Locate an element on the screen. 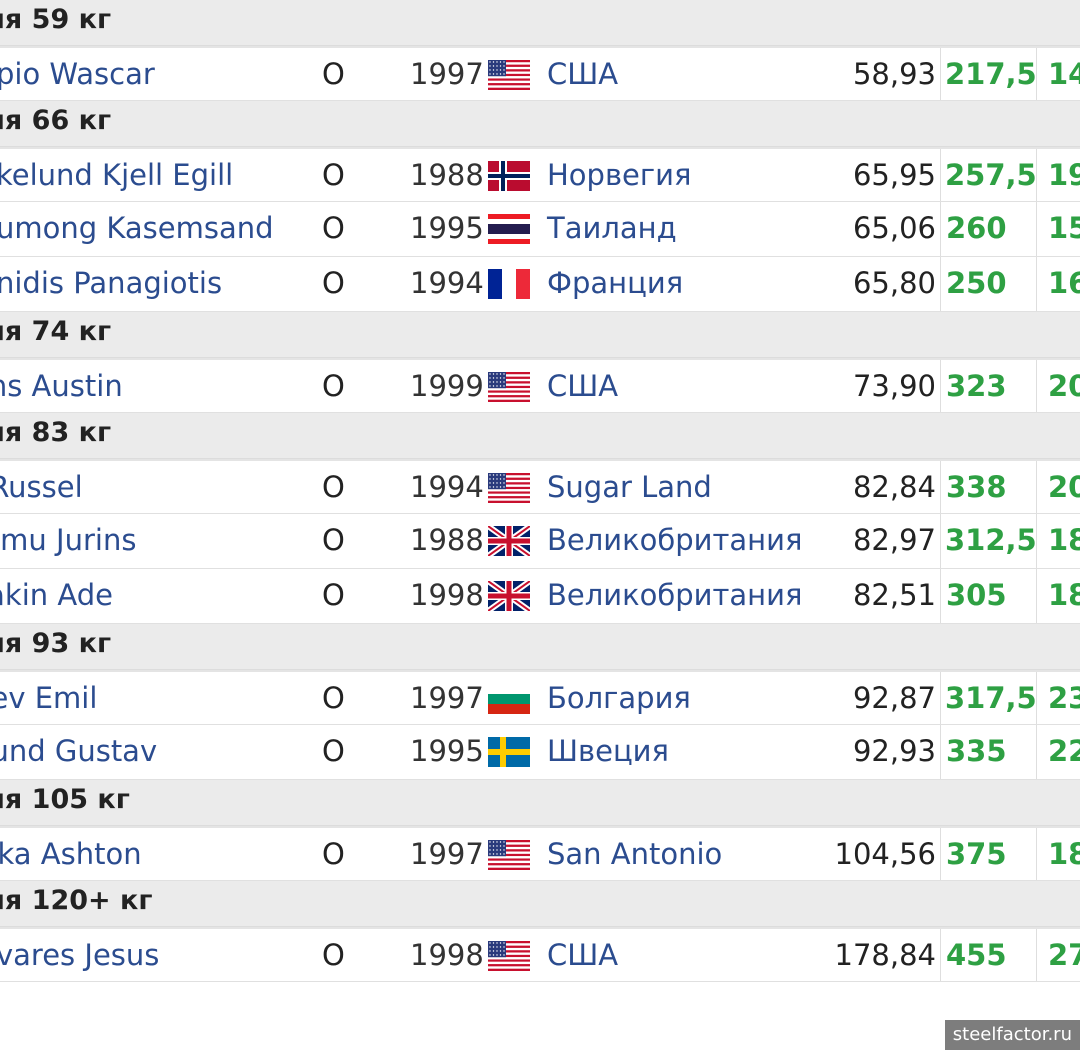 Image resolution: width=1080 pixels, height=1050 pixels. country-link: Болгария is located at coordinates (619, 698).